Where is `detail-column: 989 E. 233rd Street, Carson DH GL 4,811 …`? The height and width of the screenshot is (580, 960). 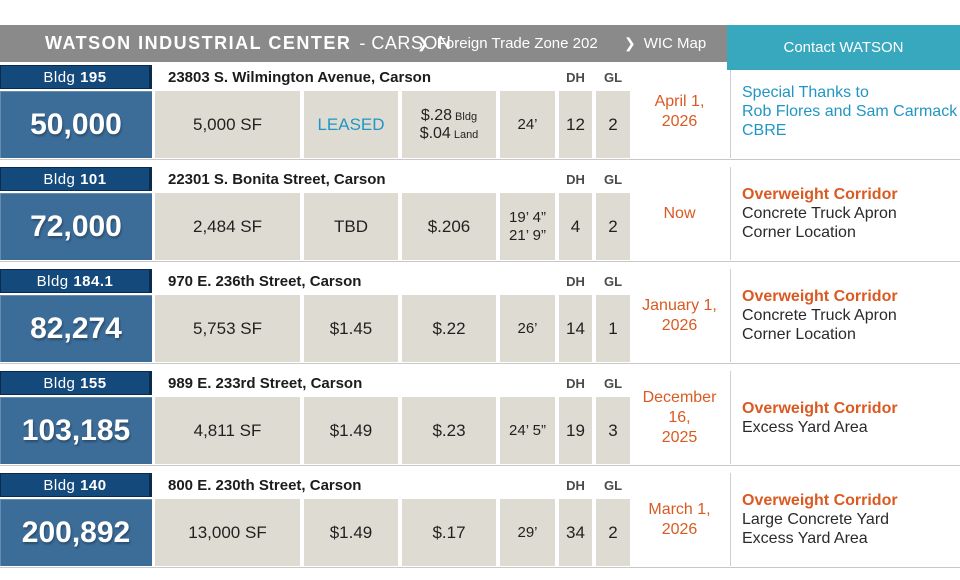
detail-column: 989 E. 233rd Street, Carson DH GL 4,811 … is located at coordinates (392, 417).